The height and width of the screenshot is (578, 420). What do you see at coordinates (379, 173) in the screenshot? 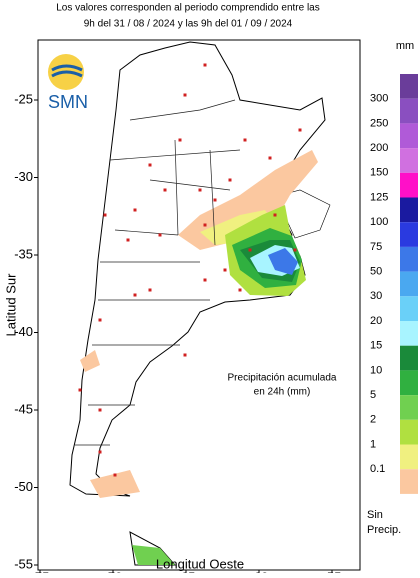
I see `legend-label: 150` at bounding box center [379, 173].